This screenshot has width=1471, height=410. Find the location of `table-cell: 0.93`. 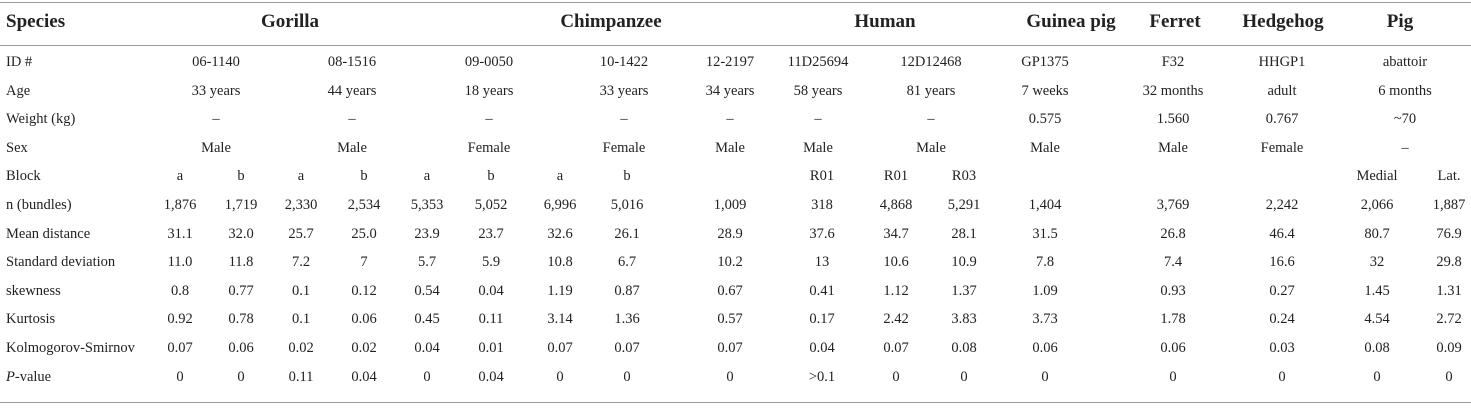

table-cell: 0.93 is located at coordinates (1173, 291).